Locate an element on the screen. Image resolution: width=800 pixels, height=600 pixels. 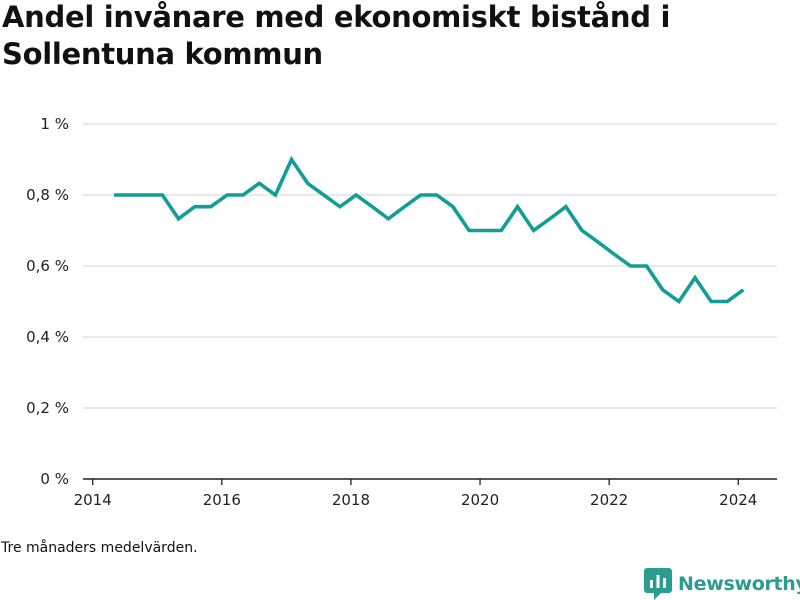
brand-logo: Newsworthy is located at coordinates (722, 584).